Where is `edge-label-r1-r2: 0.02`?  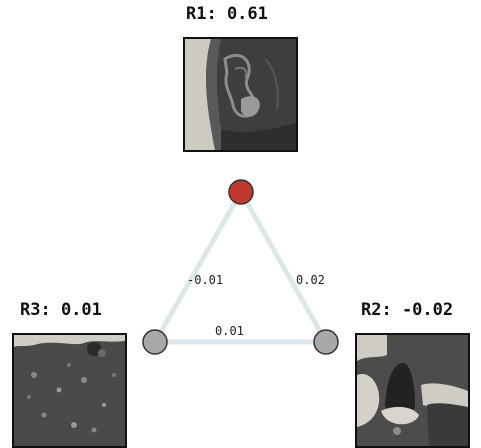 edge-label-r1-r2: 0.02 is located at coordinates (310, 280).